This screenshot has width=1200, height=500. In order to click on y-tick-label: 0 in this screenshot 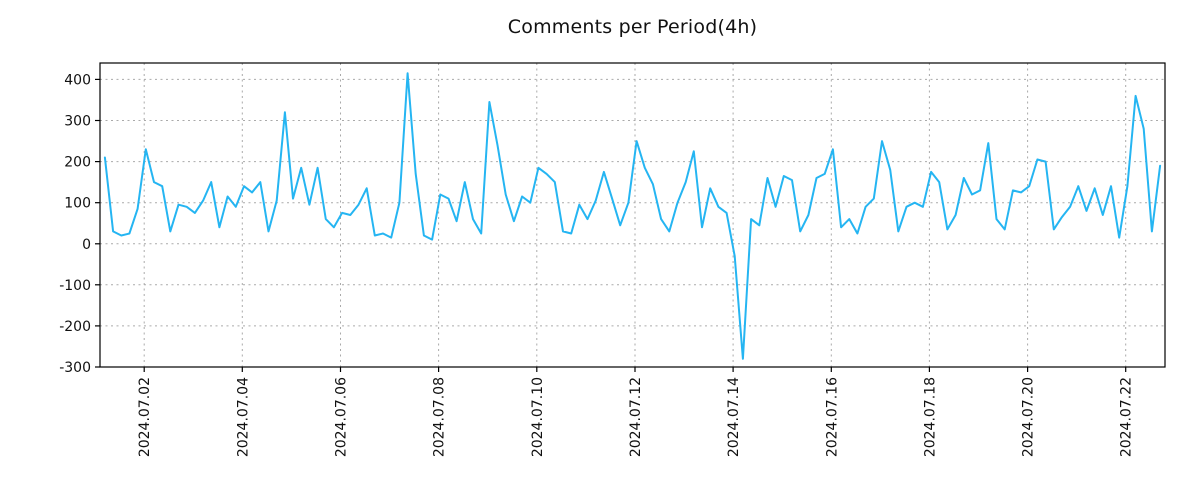, I will do `click(86, 245)`.